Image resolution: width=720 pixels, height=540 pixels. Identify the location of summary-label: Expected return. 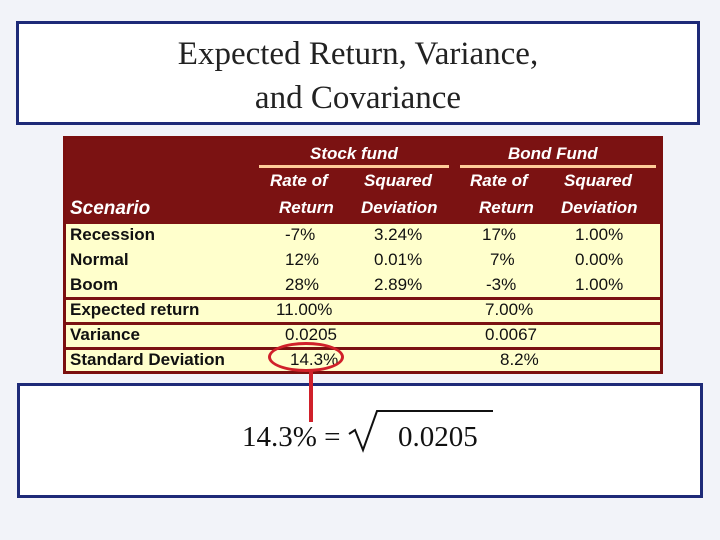
(135, 309).